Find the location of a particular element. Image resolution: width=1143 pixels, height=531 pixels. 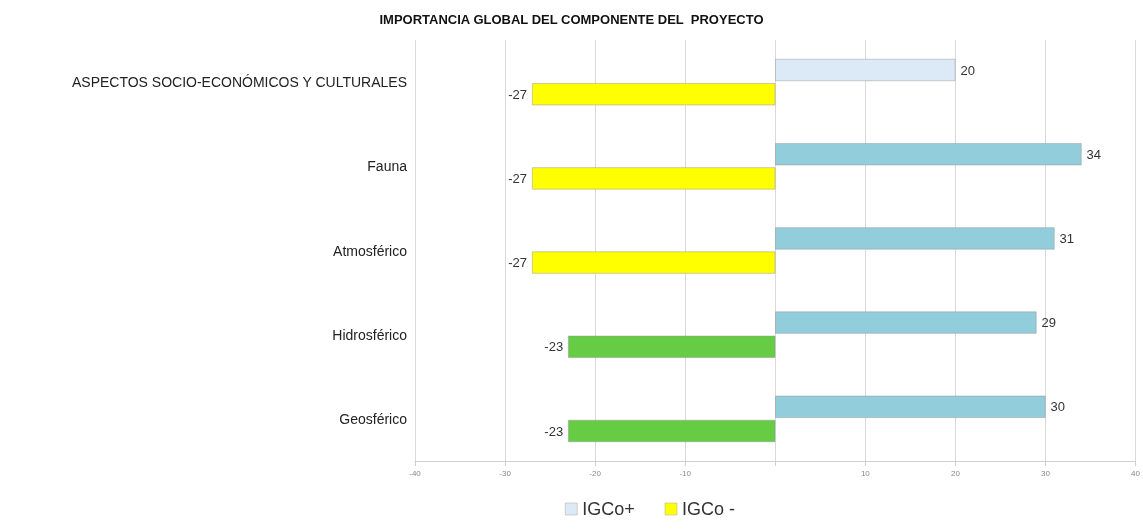

chart-title: IMPORTANCIA GLOBAL DEL COMPONENTE DEL PROYECTO is located at coordinates (571, 19).